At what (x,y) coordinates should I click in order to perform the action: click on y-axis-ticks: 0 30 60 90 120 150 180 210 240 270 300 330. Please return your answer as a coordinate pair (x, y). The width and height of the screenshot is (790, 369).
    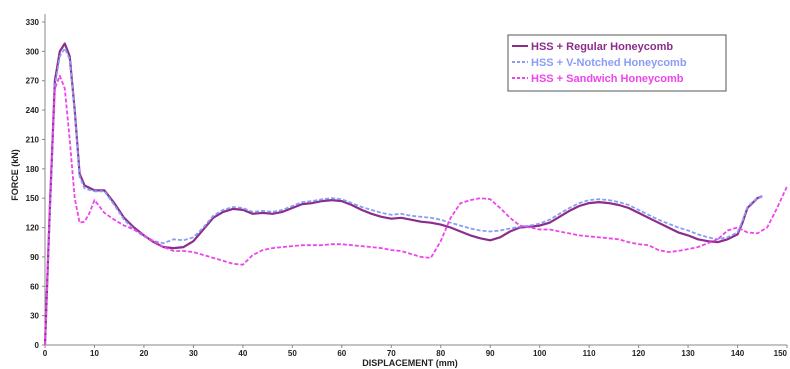
    Looking at the image, I should click on (35, 184).